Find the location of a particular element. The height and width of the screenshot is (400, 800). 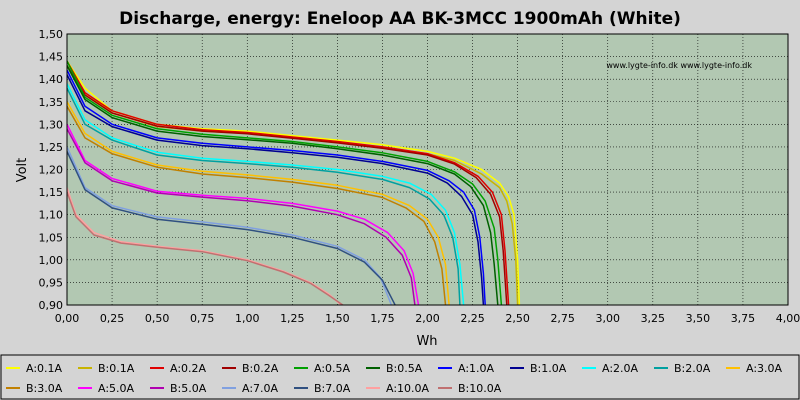

x-tick-label: 2,00 is located at coordinates (427, 318).